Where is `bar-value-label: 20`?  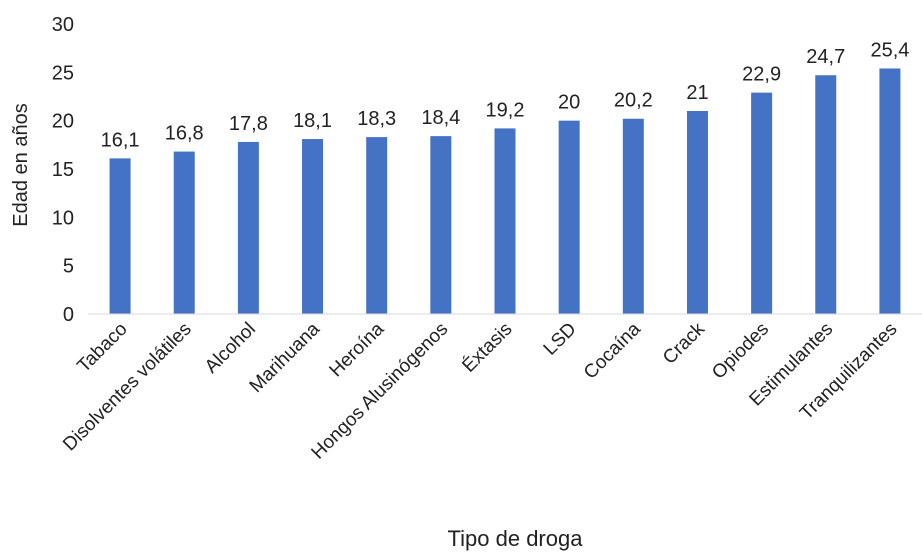
bar-value-label: 20 is located at coordinates (569, 103).